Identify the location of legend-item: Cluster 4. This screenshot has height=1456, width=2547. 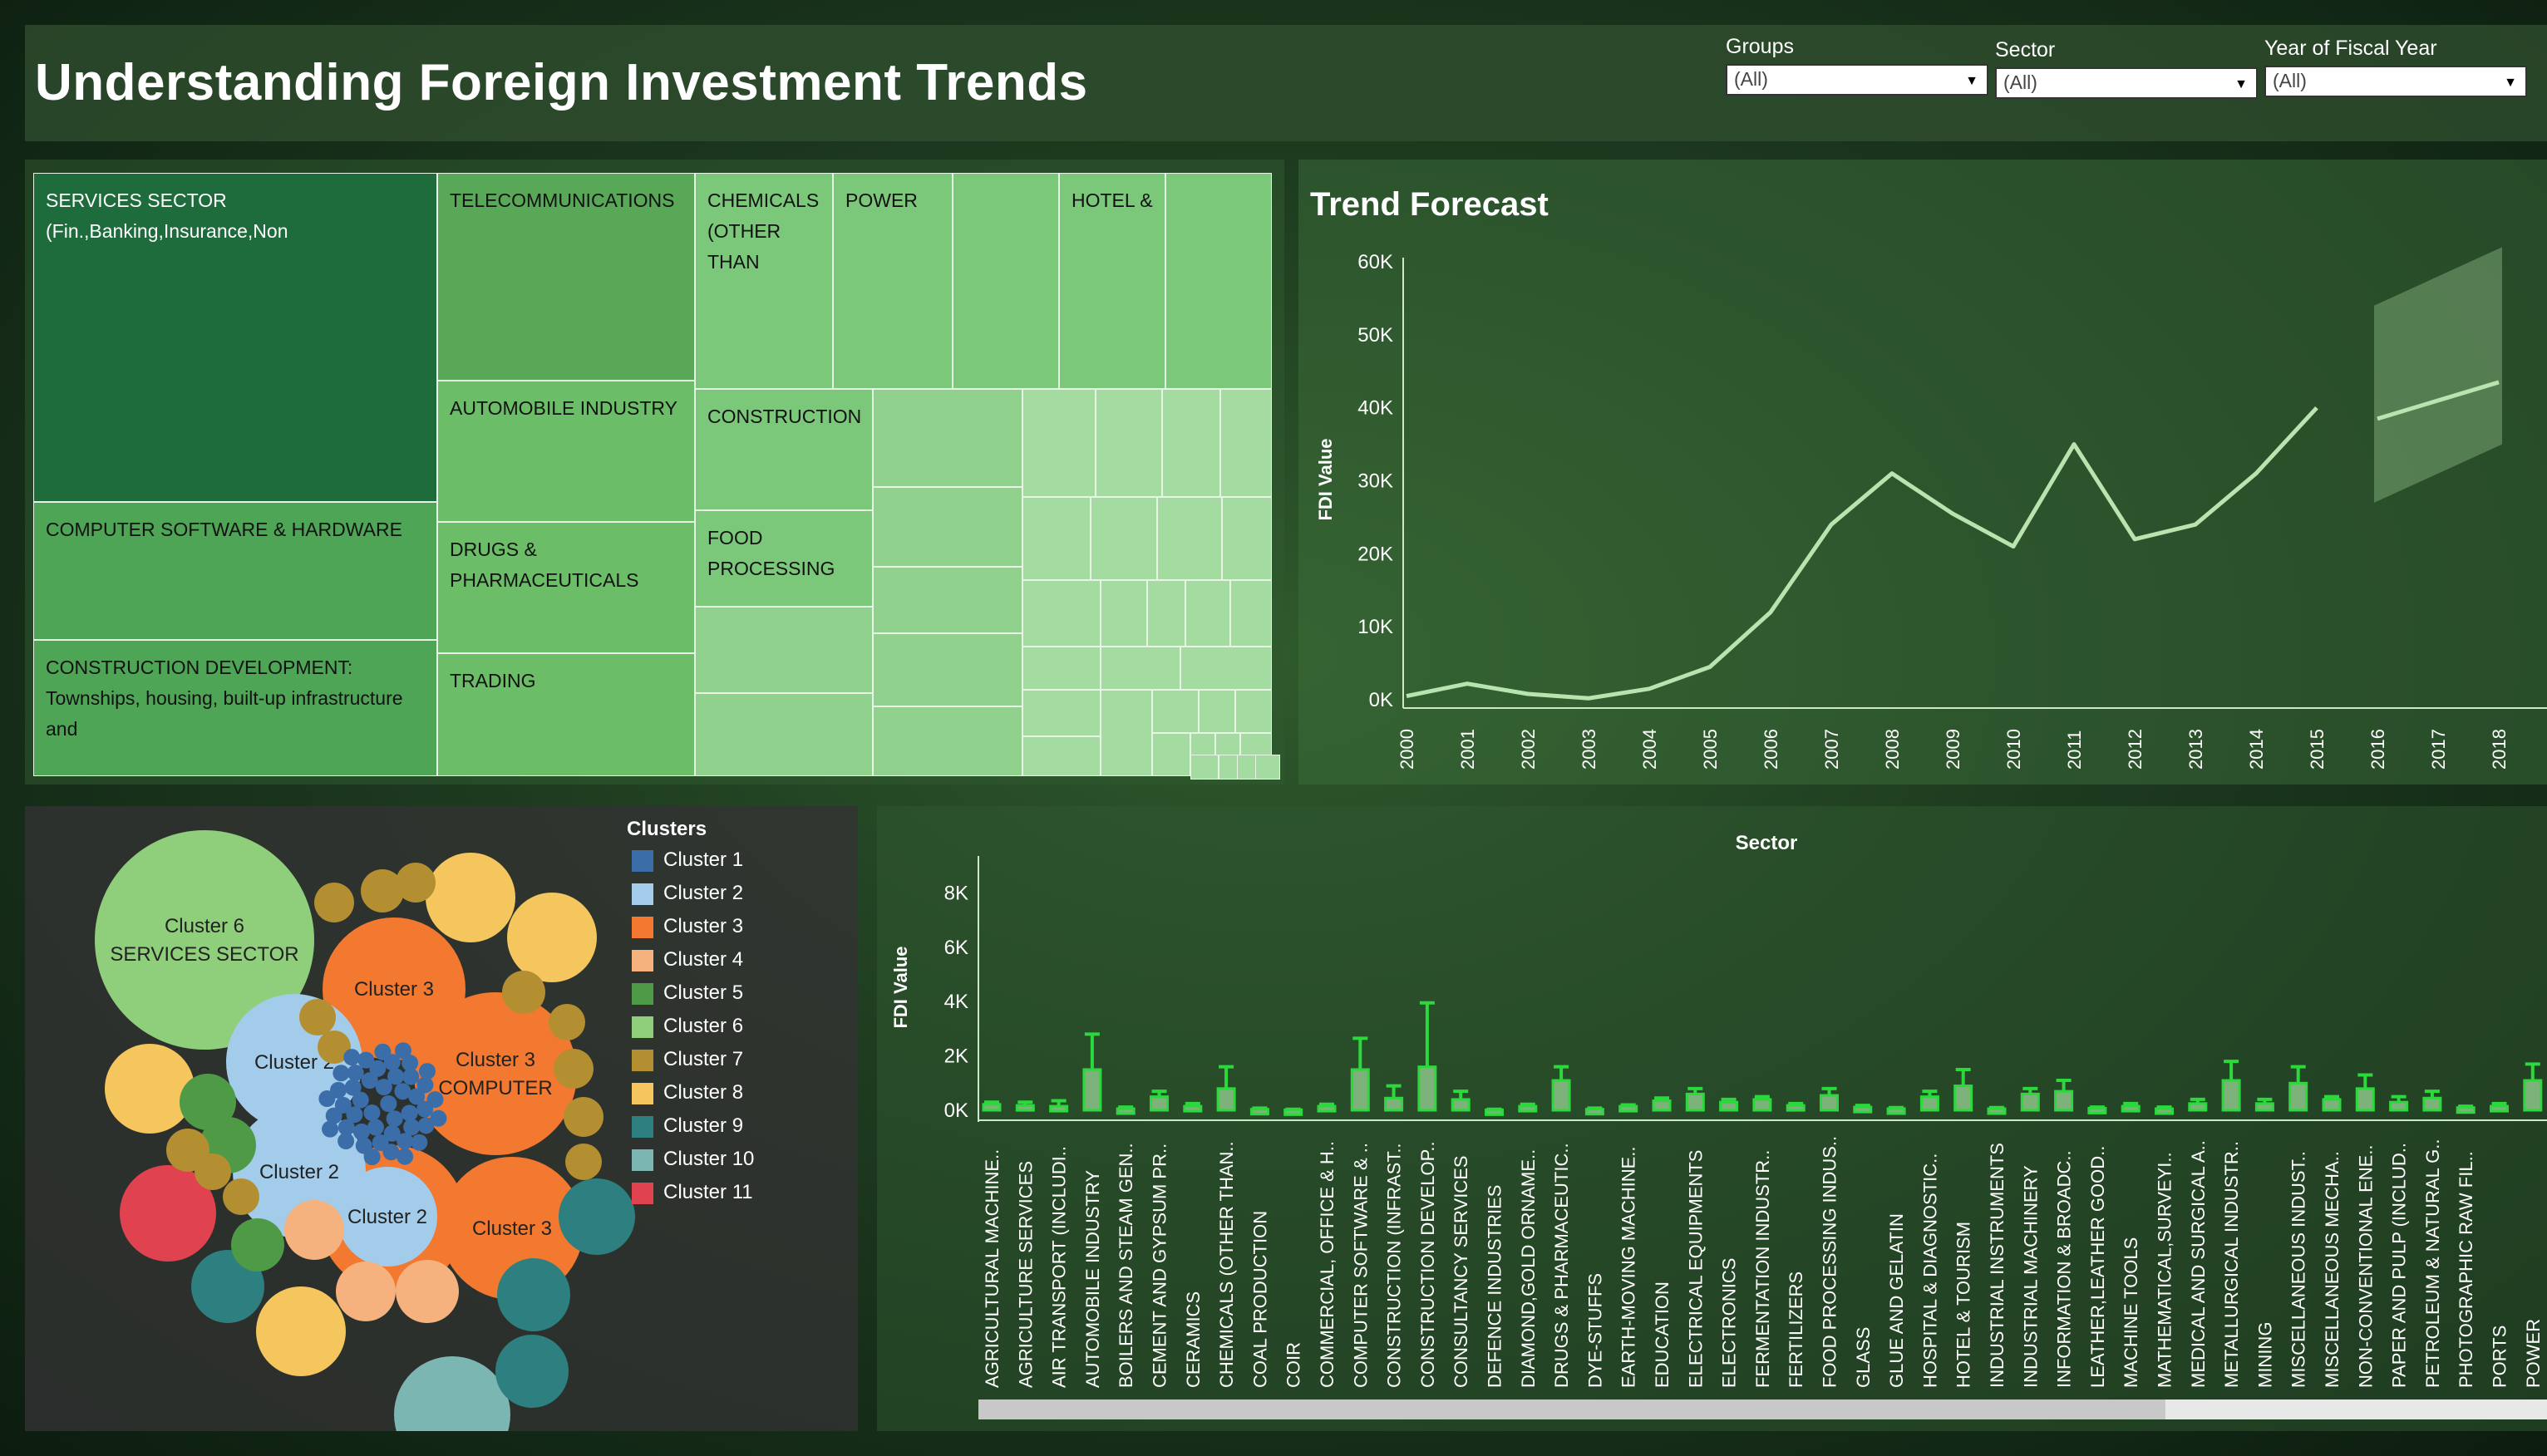
(688, 959).